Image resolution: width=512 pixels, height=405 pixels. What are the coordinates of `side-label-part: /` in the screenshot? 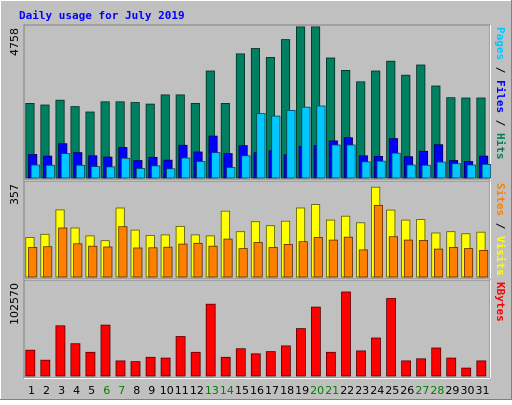 It's located at (500, 123).